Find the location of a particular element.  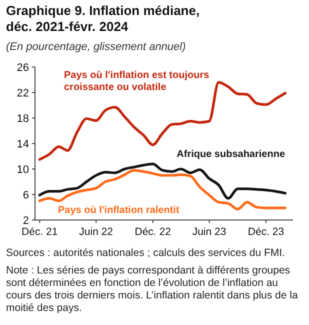

chart-title: Graphique 9. Inflation médiane, déc. 2021-févr. 2024 is located at coordinates (103, 18).